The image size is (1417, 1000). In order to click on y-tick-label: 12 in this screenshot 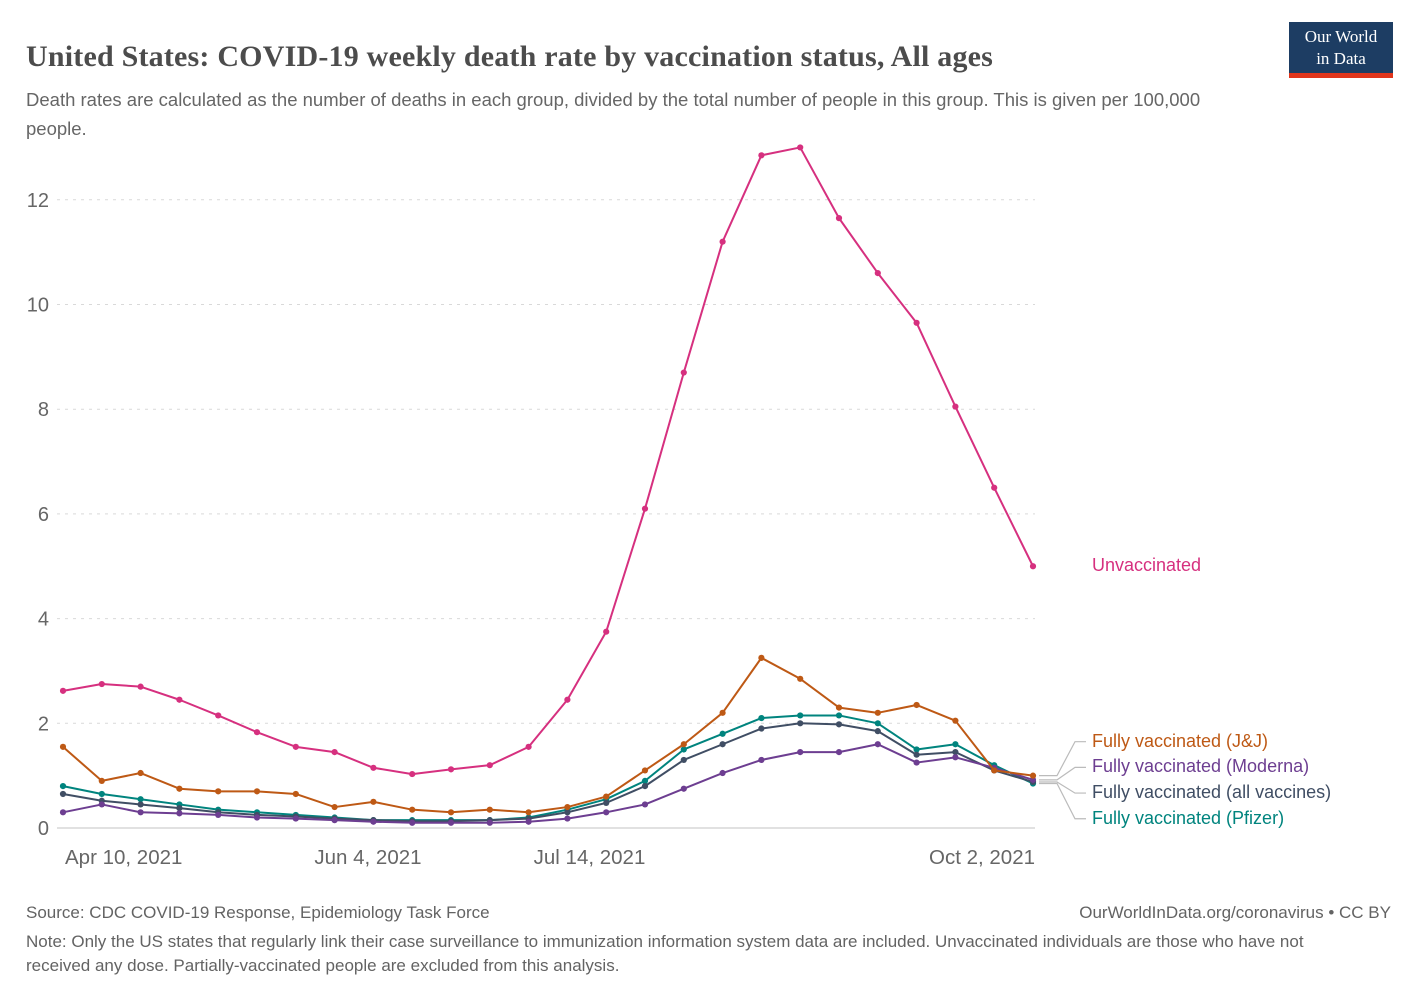, I will do `click(38, 201)`.